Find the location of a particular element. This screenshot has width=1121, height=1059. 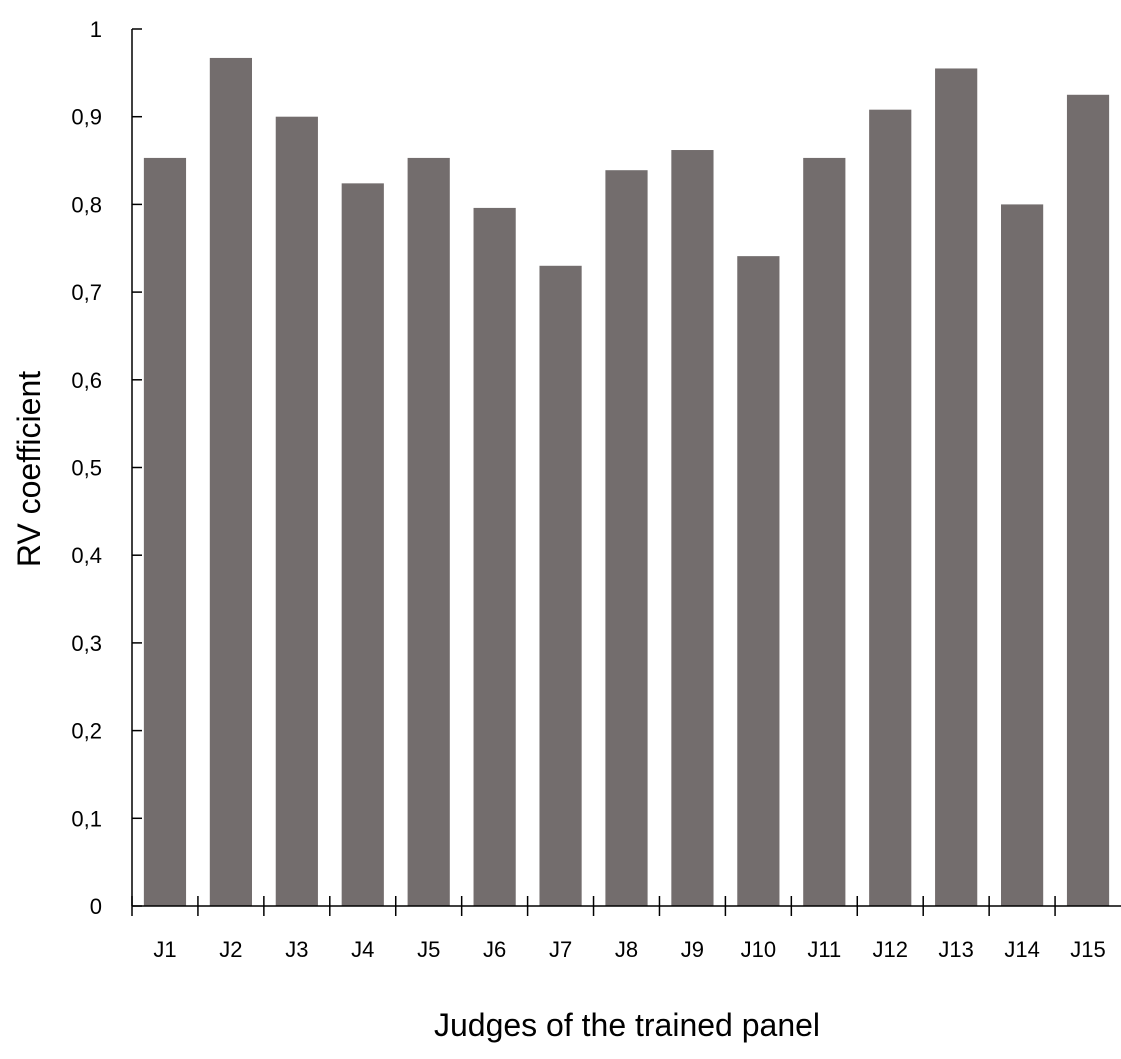

bar-j9 is located at coordinates (692, 528).